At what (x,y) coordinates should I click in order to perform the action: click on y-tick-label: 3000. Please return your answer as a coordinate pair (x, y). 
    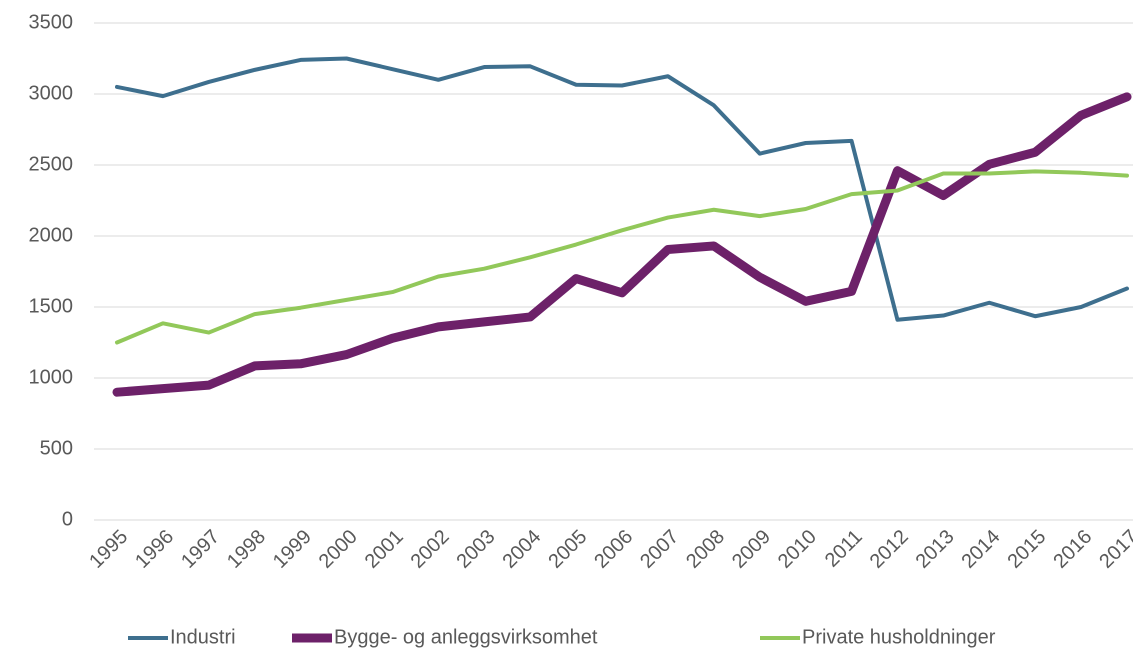
    Looking at the image, I should click on (51, 93).